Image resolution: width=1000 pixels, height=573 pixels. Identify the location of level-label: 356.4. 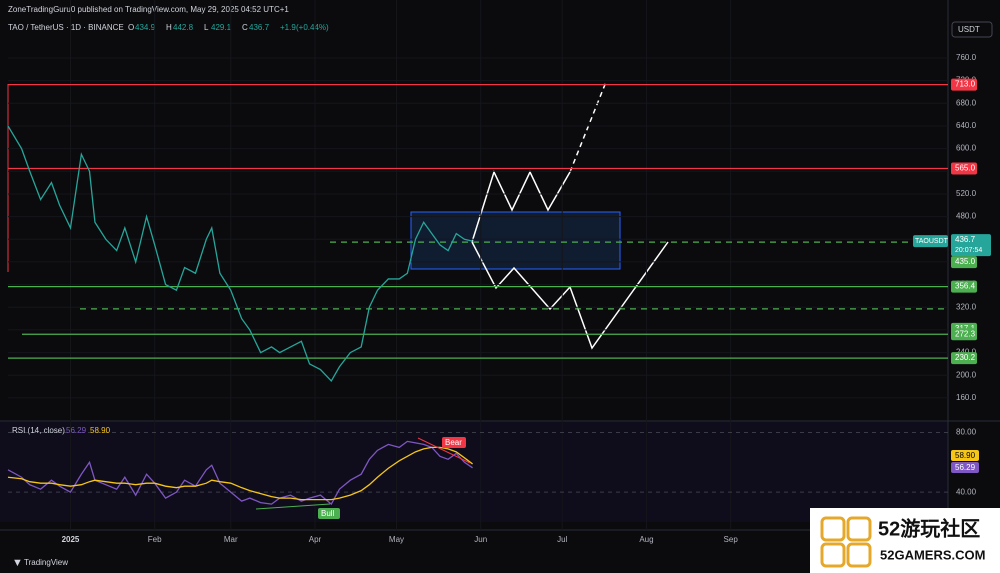
(965, 286).